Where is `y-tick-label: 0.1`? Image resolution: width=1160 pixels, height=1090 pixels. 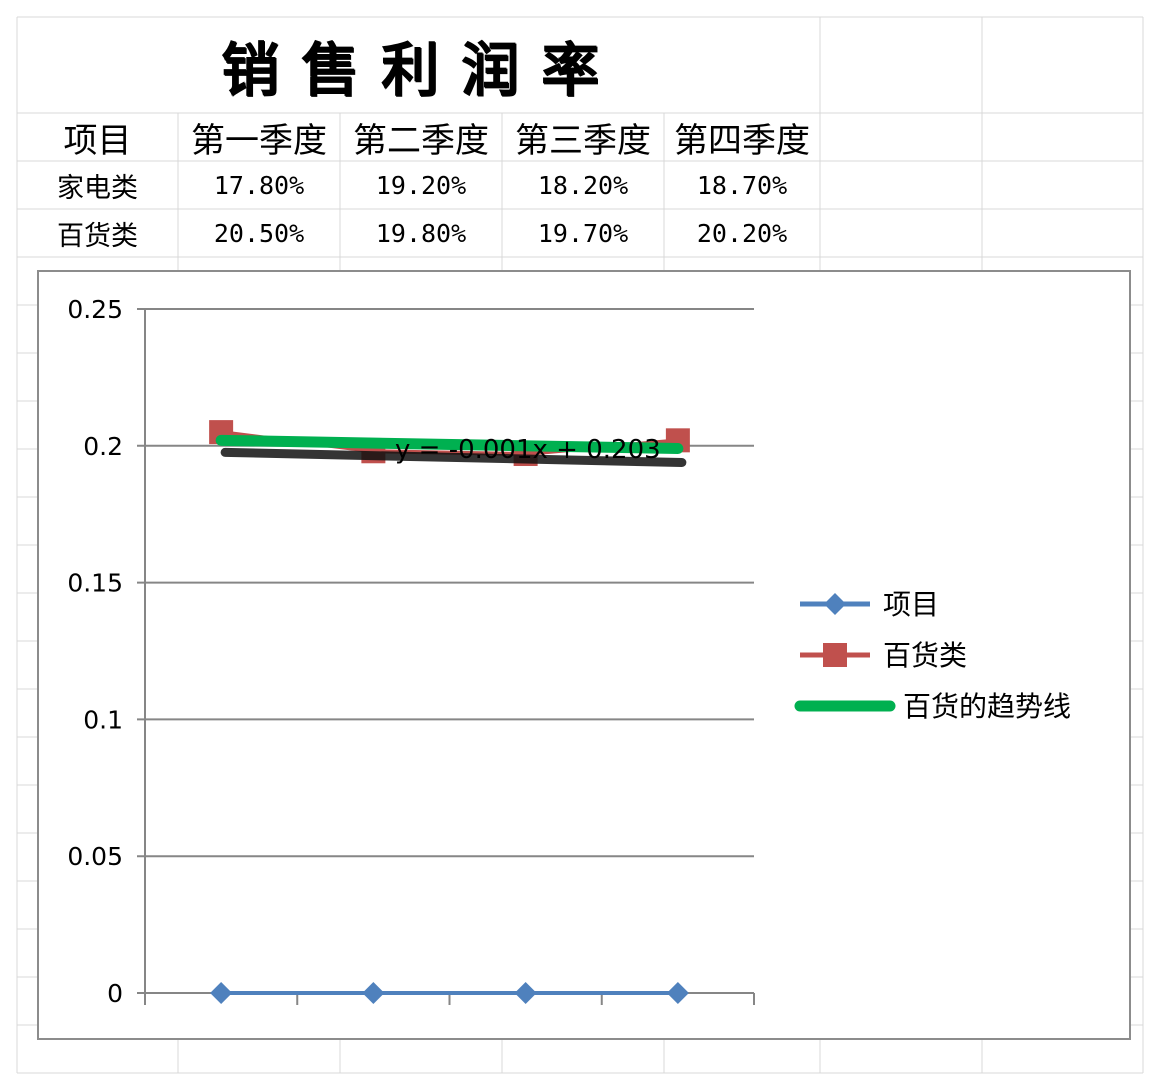
y-tick-label: 0.1 is located at coordinates (103, 719).